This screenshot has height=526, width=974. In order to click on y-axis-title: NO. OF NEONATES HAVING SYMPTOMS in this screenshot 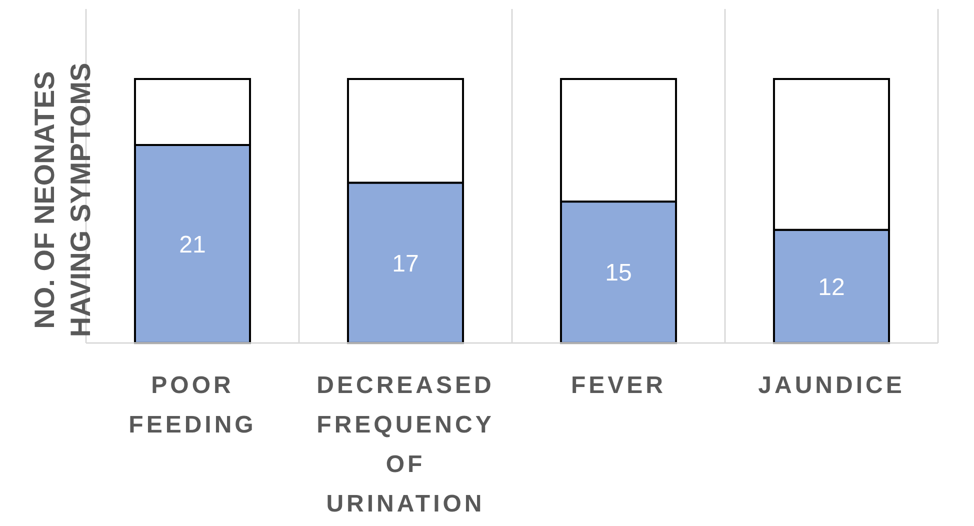, I will do `click(62, 200)`.